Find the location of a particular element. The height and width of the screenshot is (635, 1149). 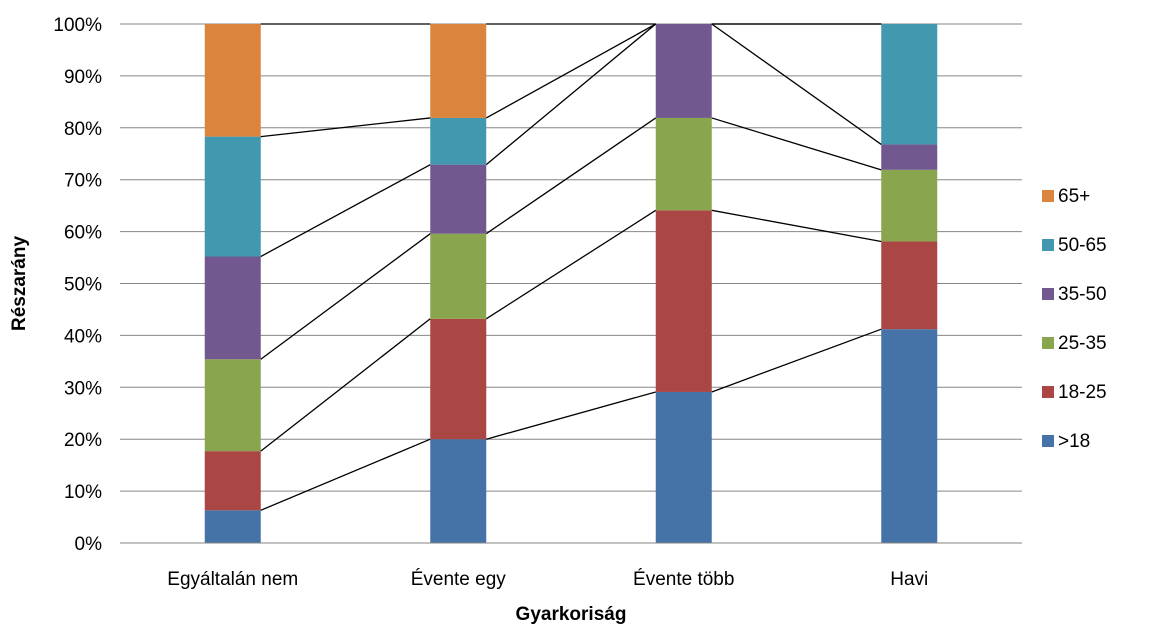

x-axis-ticks: Egyáltalán nem Évente egy Évente több Havi is located at coordinates (547, 579).